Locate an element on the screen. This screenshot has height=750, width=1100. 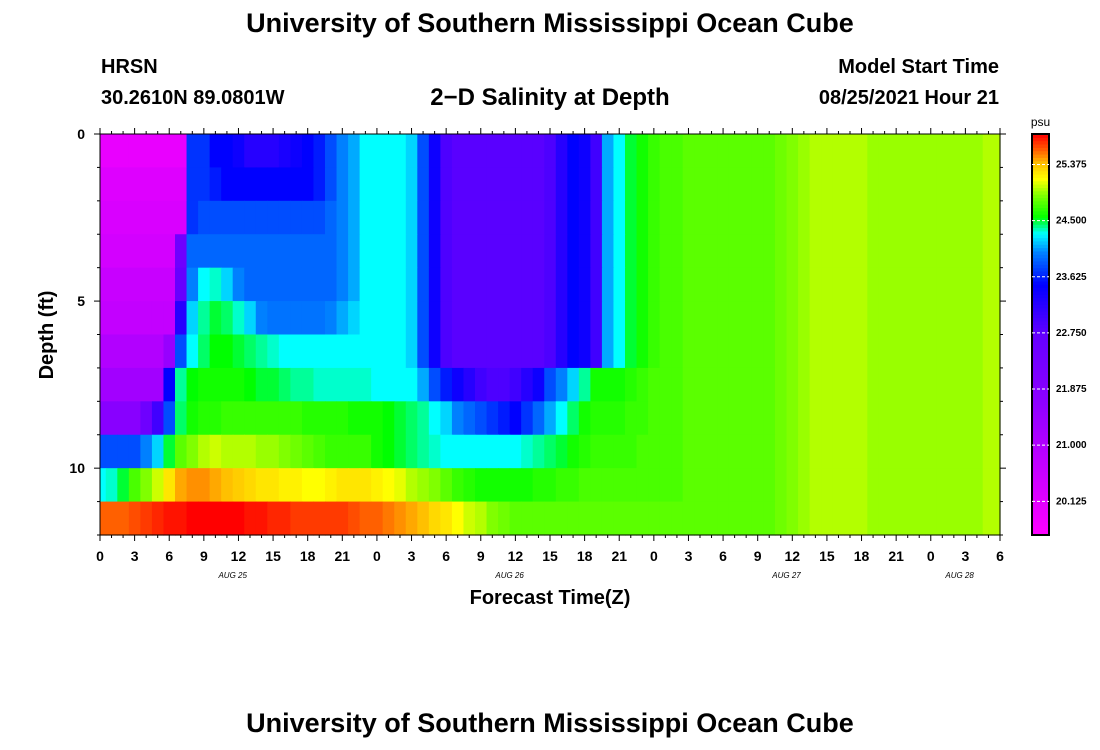
x-tick-label: 3 is located at coordinates (689, 556).